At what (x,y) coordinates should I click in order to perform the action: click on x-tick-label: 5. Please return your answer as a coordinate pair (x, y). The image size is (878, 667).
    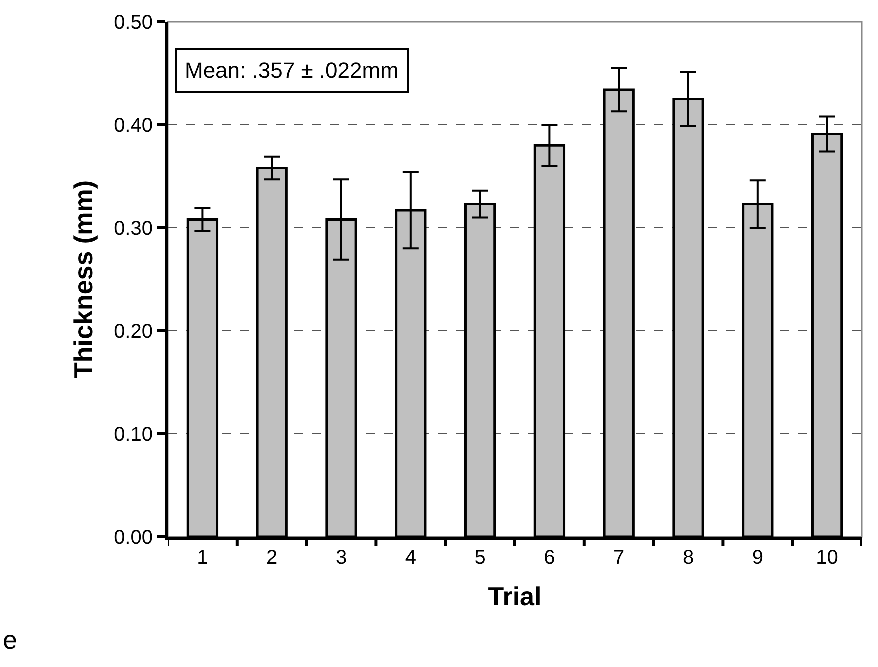
    Looking at the image, I should click on (480, 558).